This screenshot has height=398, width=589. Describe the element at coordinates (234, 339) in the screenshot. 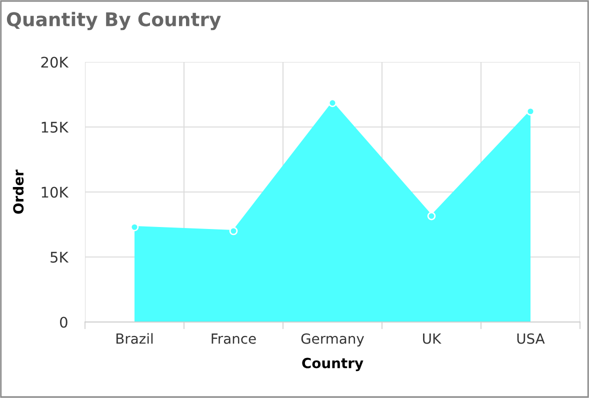

I see `x-tick-label: France` at that location.